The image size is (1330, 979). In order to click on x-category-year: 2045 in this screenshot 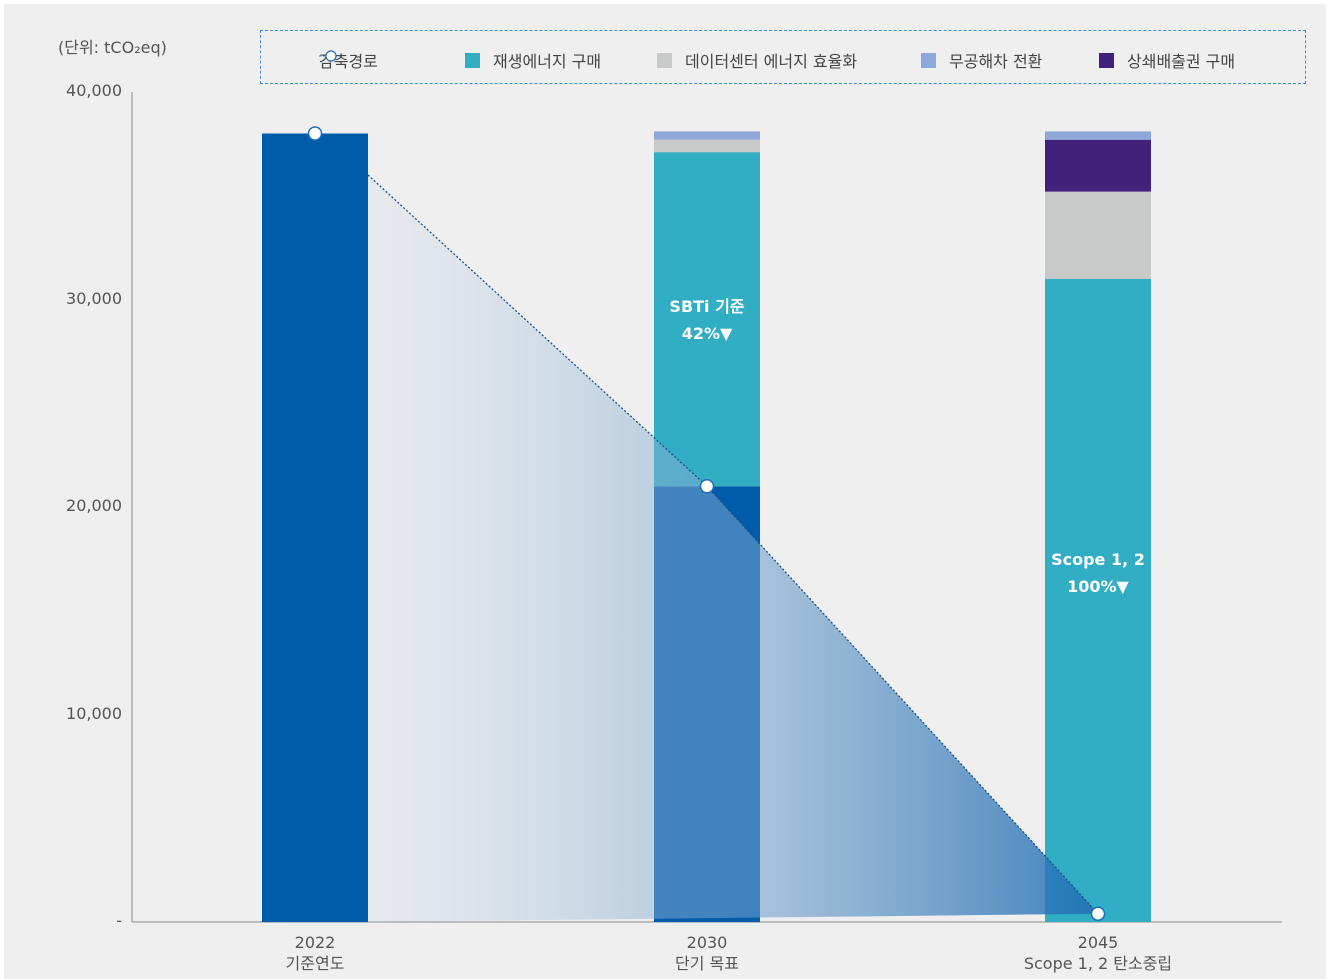, I will do `click(1098, 942)`.